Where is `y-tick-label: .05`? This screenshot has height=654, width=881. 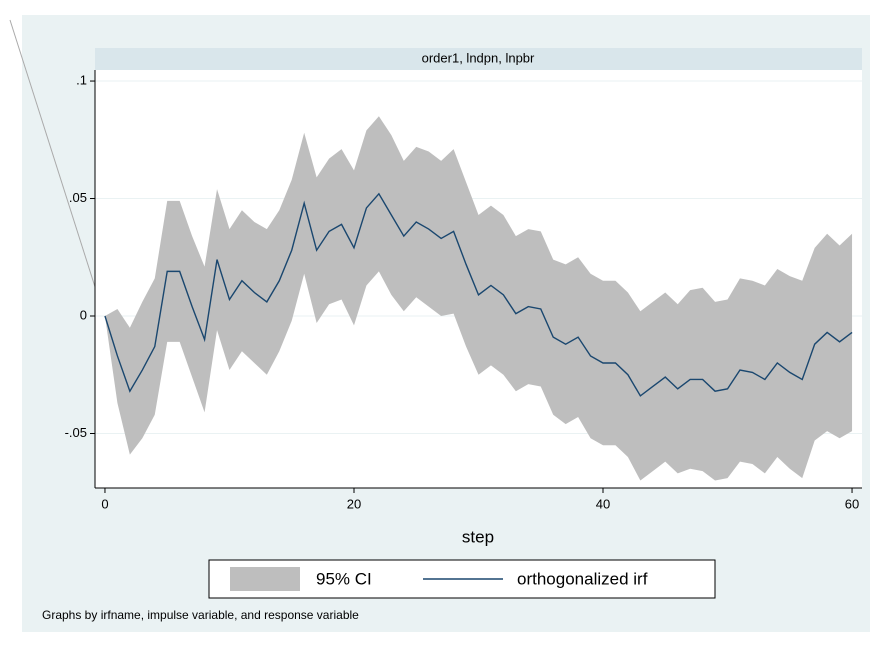 y-tick-label: .05 is located at coordinates (78, 197).